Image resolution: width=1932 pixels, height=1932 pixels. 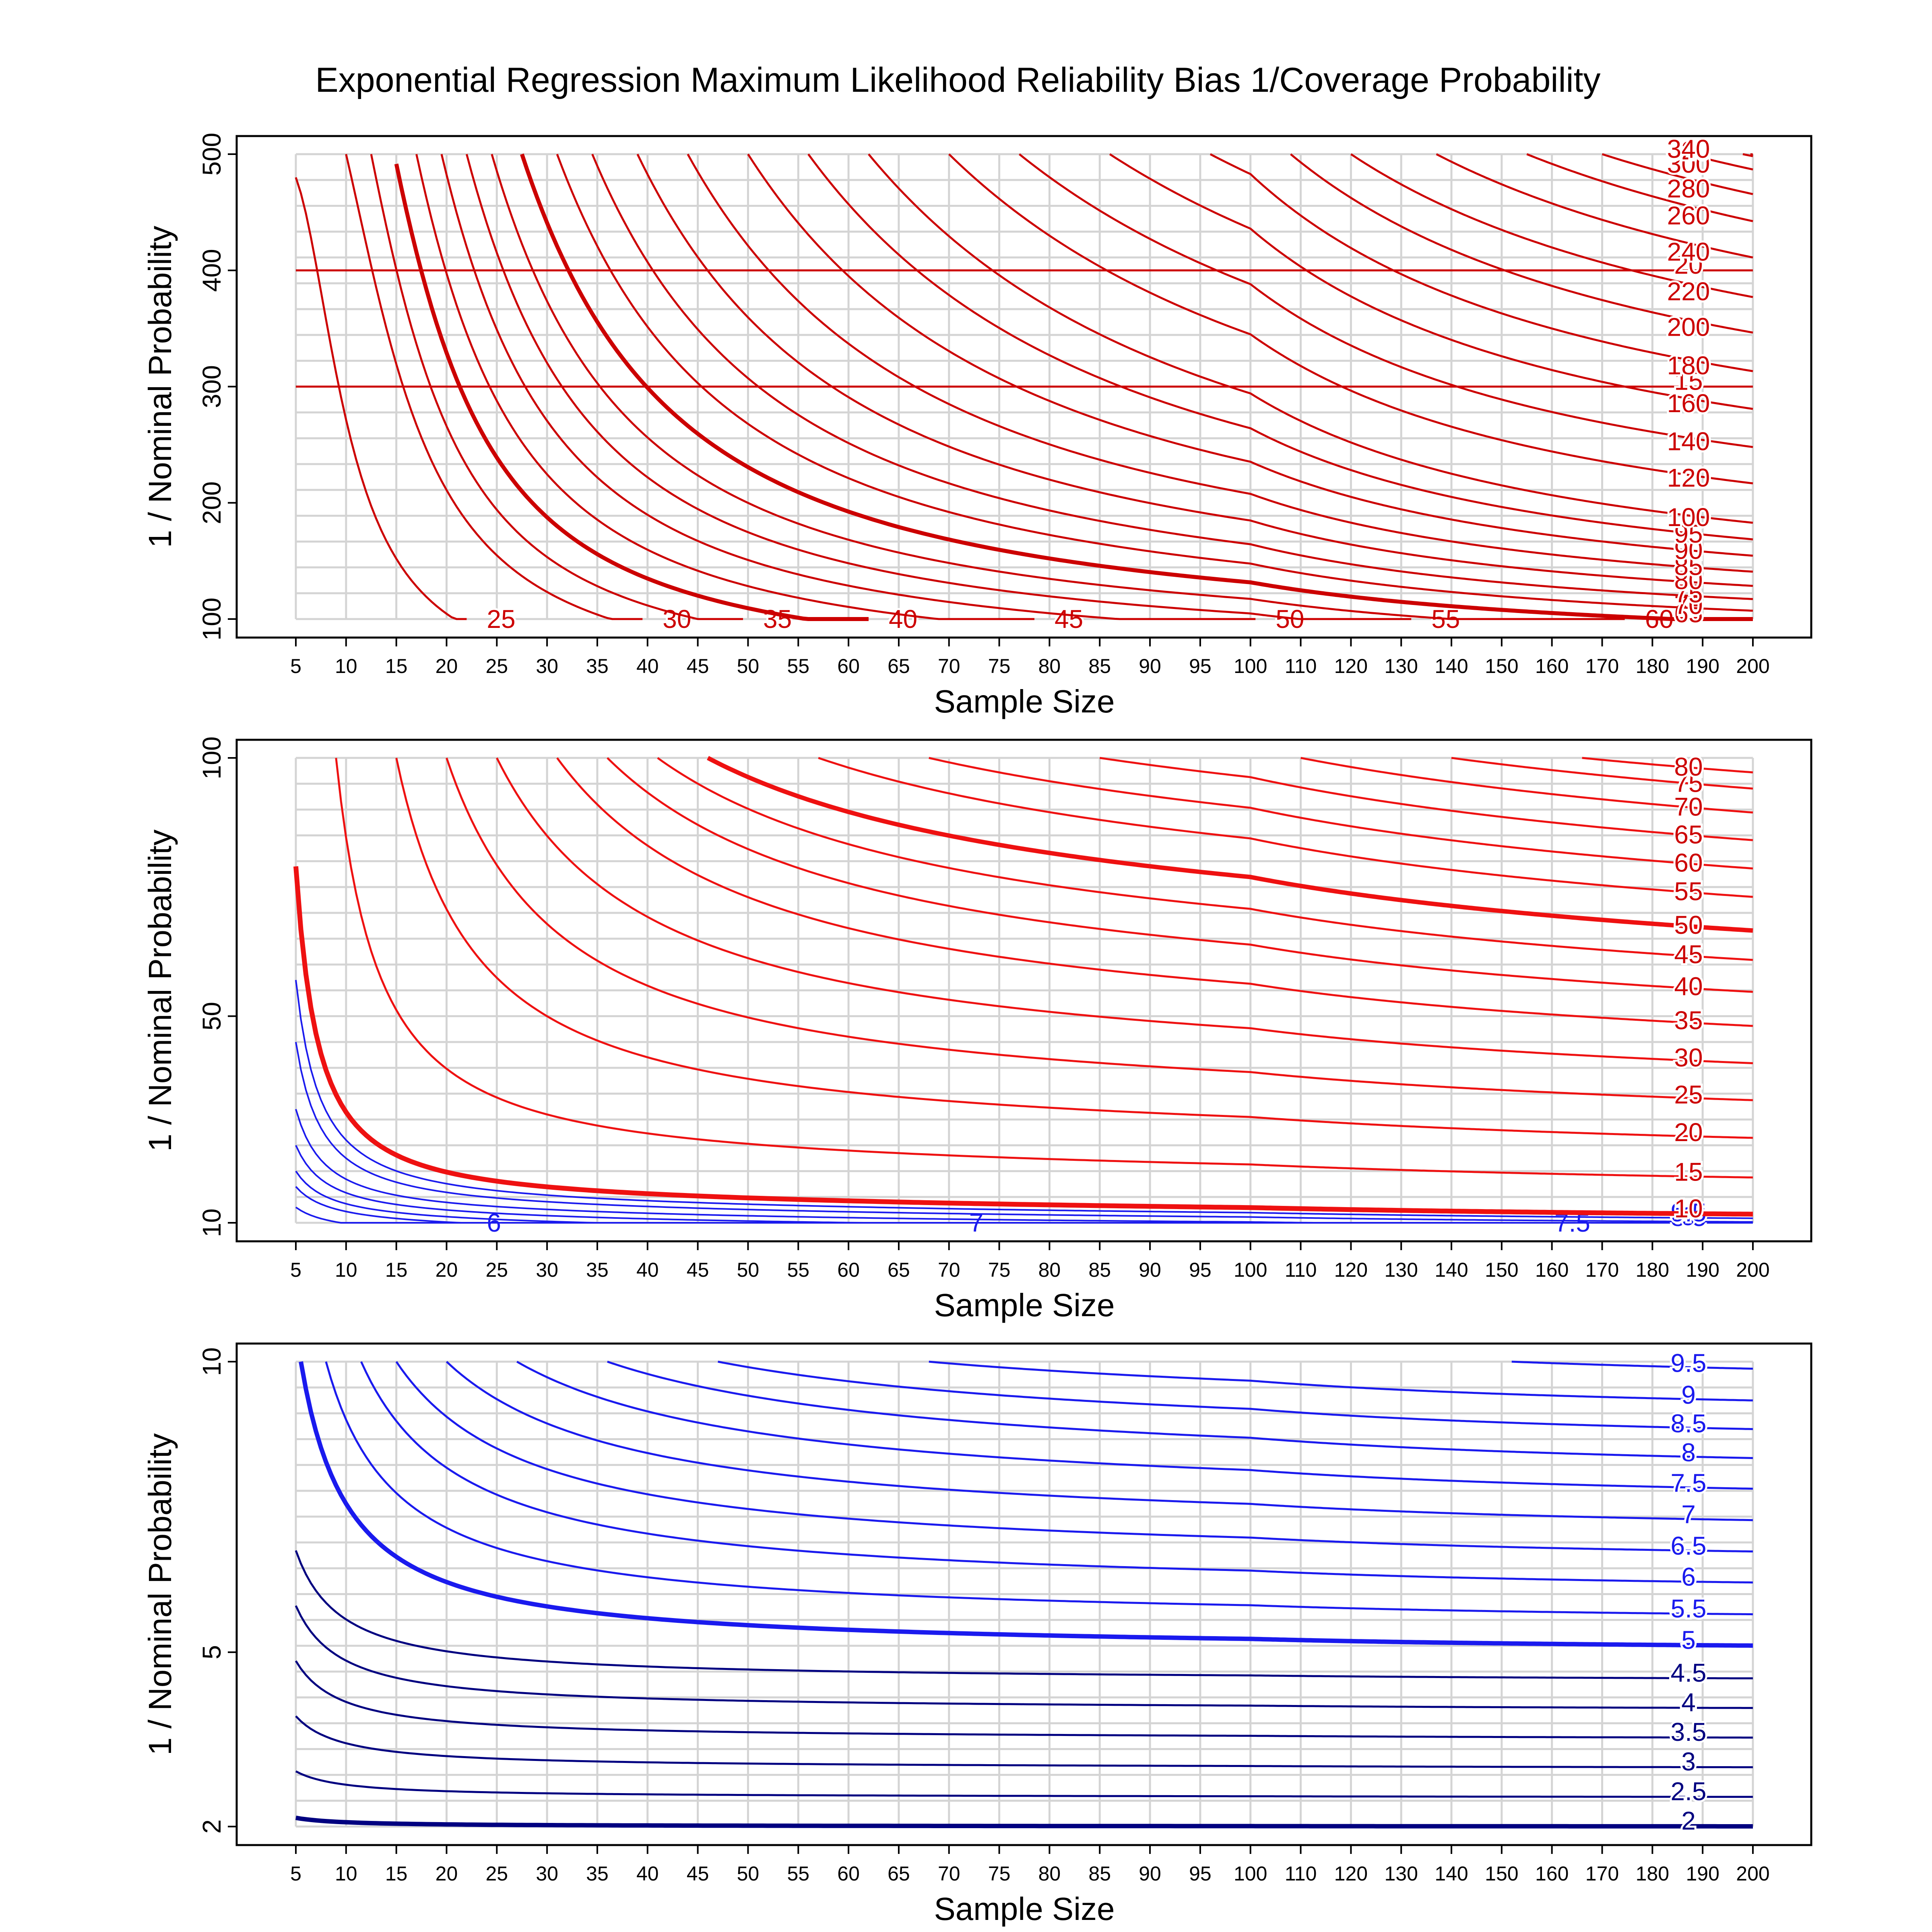 I want to click on x-tick-label: 65, so click(x=899, y=666).